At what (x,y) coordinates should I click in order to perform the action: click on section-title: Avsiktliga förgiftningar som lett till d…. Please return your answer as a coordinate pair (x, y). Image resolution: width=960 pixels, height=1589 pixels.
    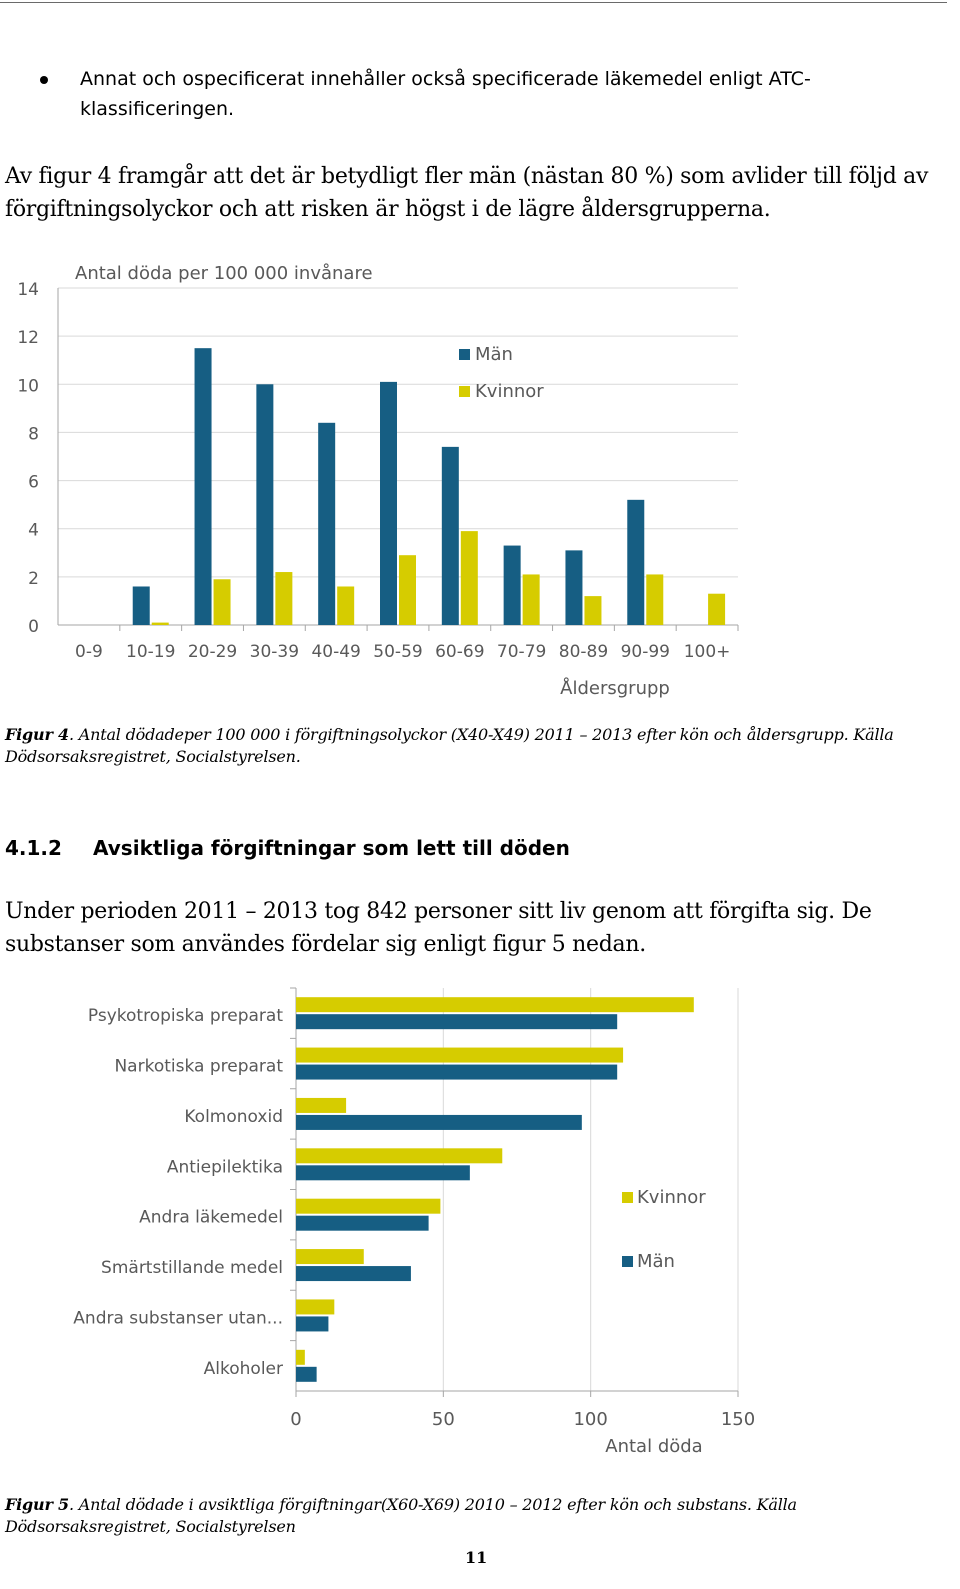
    Looking at the image, I should click on (331, 848).